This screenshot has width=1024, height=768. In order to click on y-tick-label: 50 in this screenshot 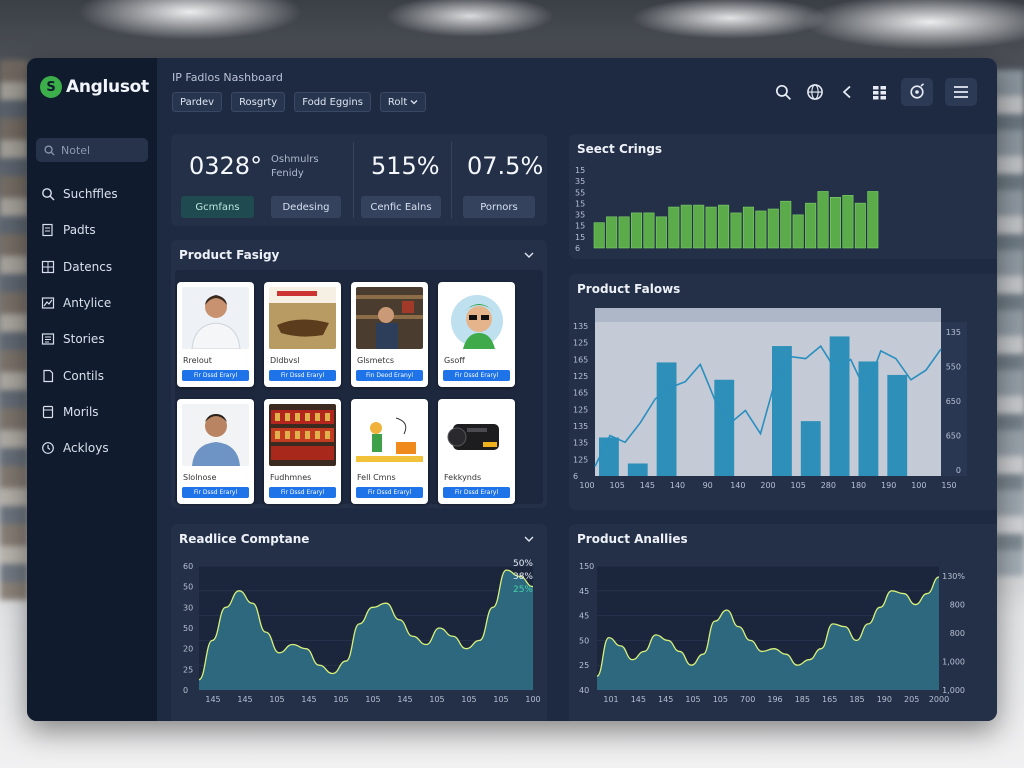, I will do `click(188, 587)`.